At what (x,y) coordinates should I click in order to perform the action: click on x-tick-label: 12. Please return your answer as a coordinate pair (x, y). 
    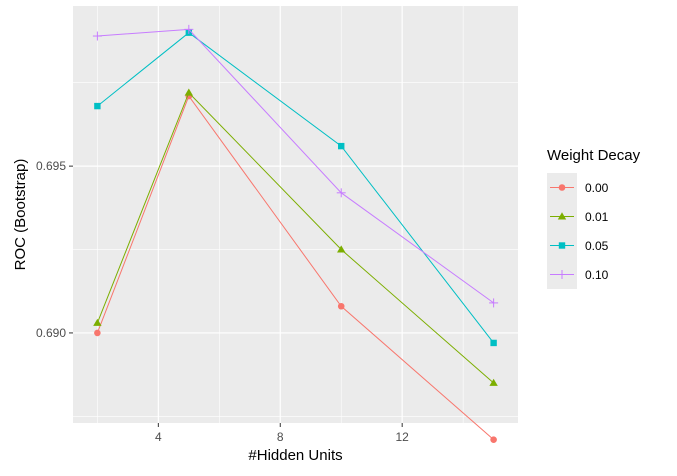
    Looking at the image, I should click on (402, 437).